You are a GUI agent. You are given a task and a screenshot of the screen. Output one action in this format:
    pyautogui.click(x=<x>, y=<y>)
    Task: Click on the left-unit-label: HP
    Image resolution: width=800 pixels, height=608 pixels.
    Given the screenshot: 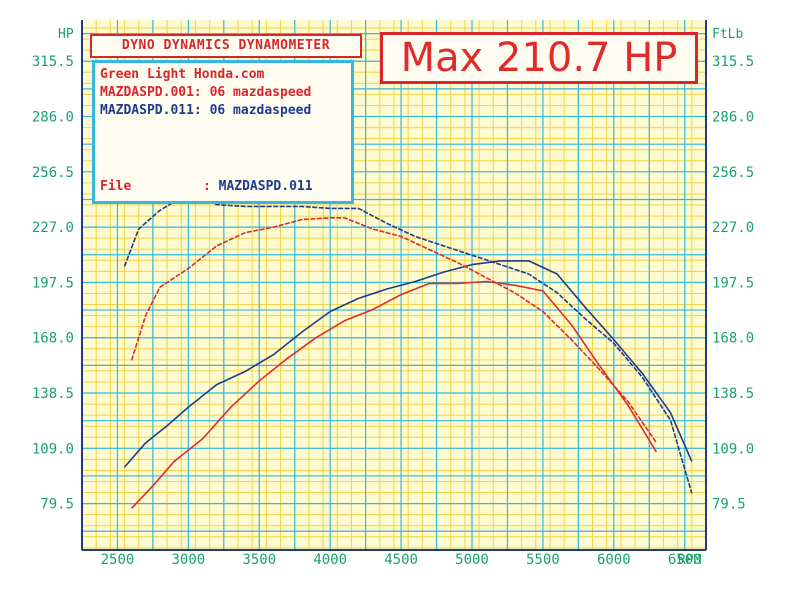 What is the action you would take?
    pyautogui.click(x=66, y=34)
    